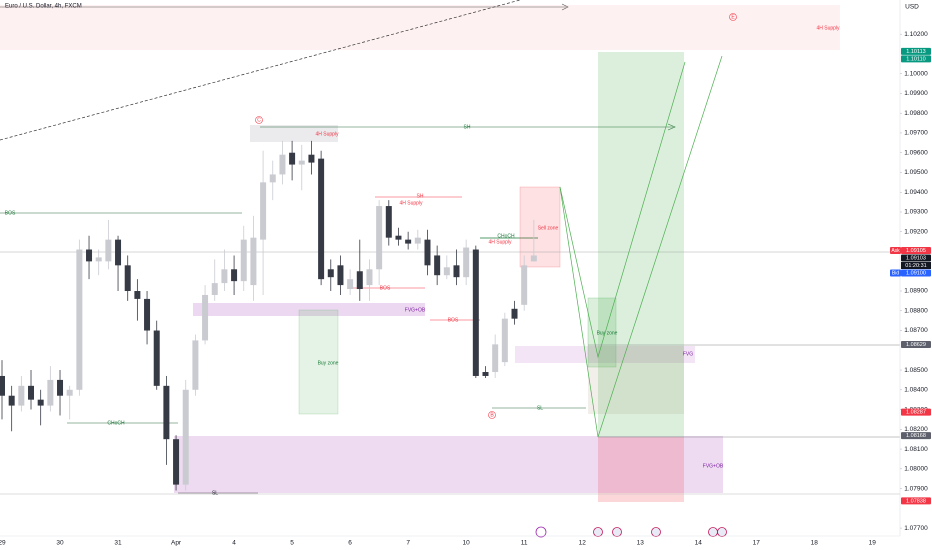 This screenshot has width=932, height=550. I want to click on x-tick-label: 18, so click(815, 543).